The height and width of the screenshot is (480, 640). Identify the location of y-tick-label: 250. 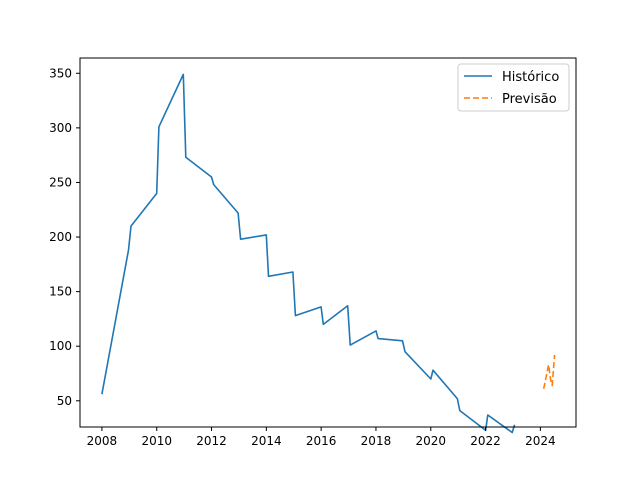
(60, 182).